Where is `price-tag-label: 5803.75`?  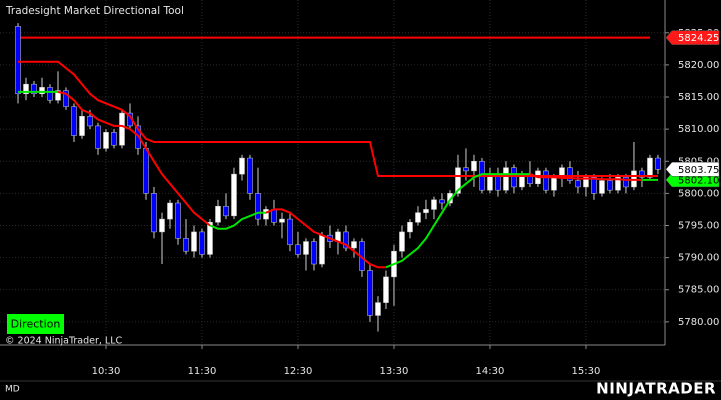
price-tag-label: 5803.75 is located at coordinates (698, 170).